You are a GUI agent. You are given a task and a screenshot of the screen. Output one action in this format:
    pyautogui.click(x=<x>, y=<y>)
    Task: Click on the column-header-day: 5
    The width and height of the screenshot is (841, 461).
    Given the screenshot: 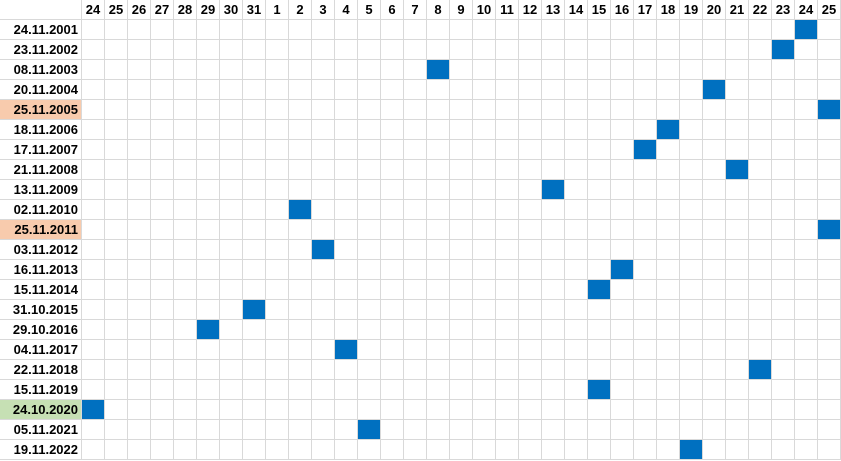 What is the action you would take?
    pyautogui.click(x=369, y=10)
    